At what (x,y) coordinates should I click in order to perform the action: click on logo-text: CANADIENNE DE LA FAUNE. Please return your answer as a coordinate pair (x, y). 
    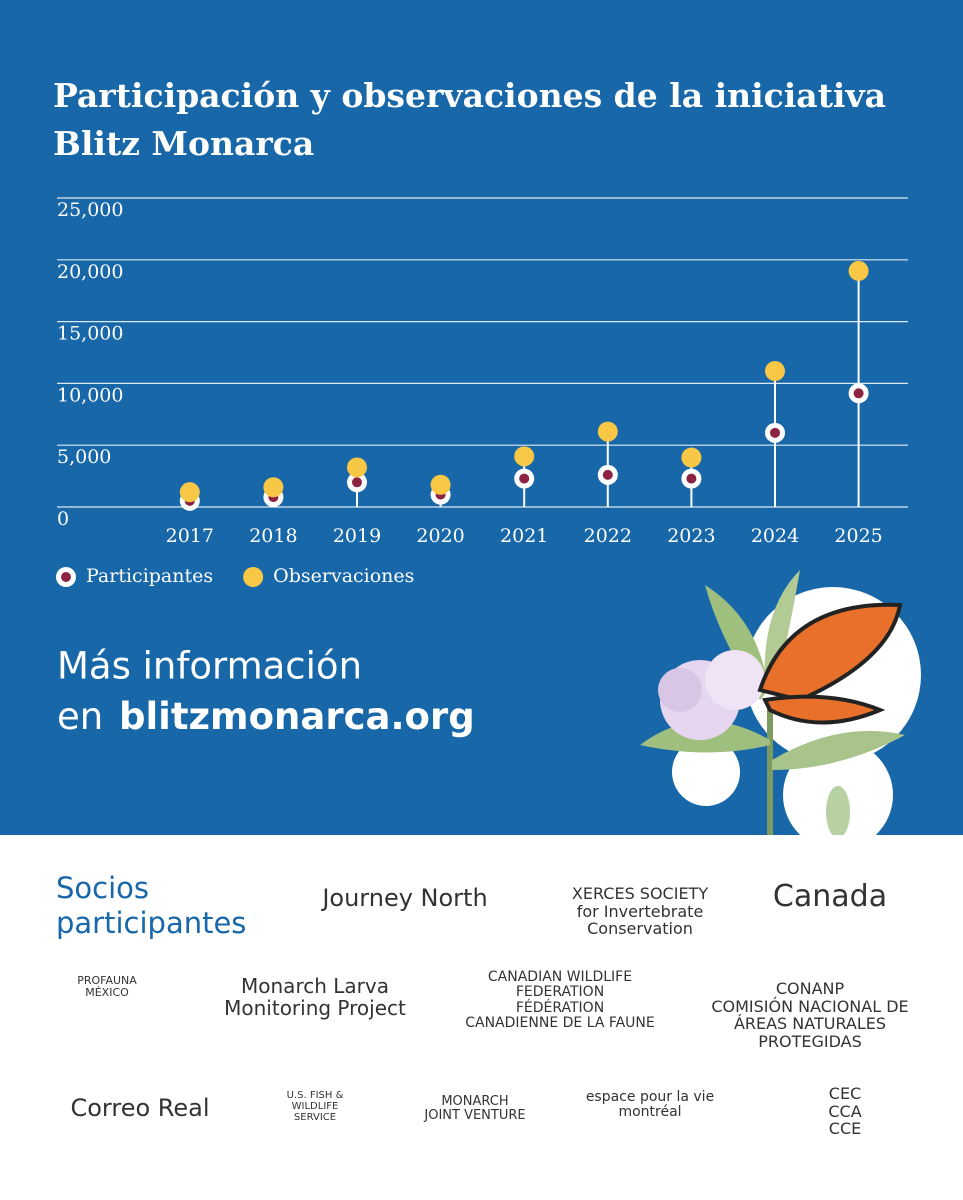
    Looking at the image, I should click on (560, 1023).